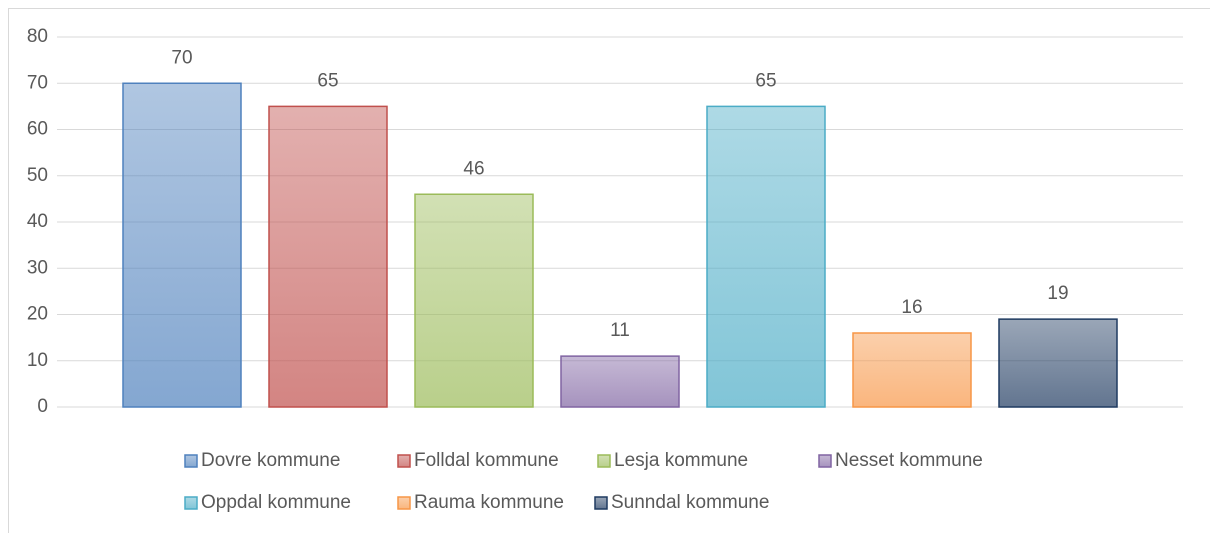  Describe the element at coordinates (37, 314) in the screenshot. I see `y-tick-label: 20` at that location.